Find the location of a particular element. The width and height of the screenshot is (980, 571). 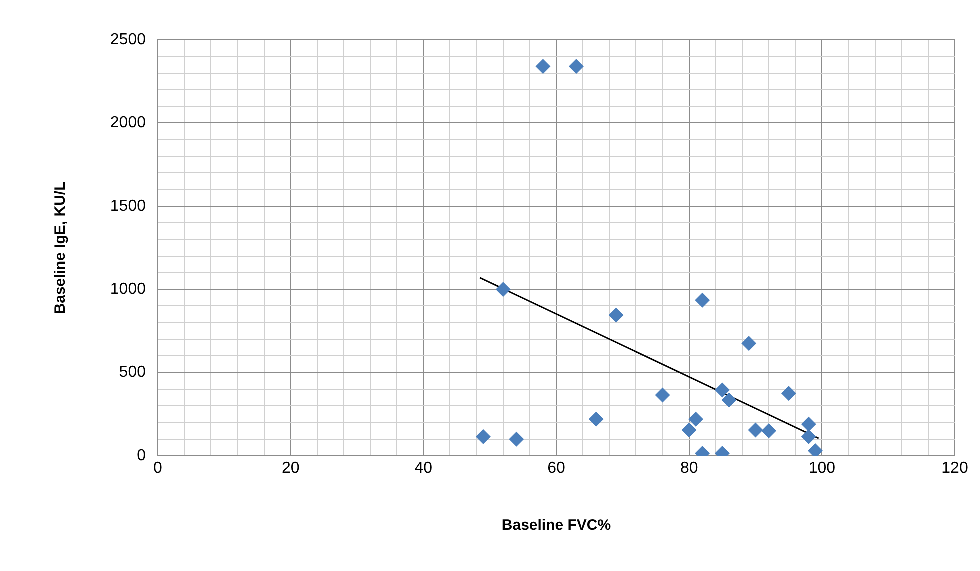

x-tick-label: 100 is located at coordinates (822, 469).